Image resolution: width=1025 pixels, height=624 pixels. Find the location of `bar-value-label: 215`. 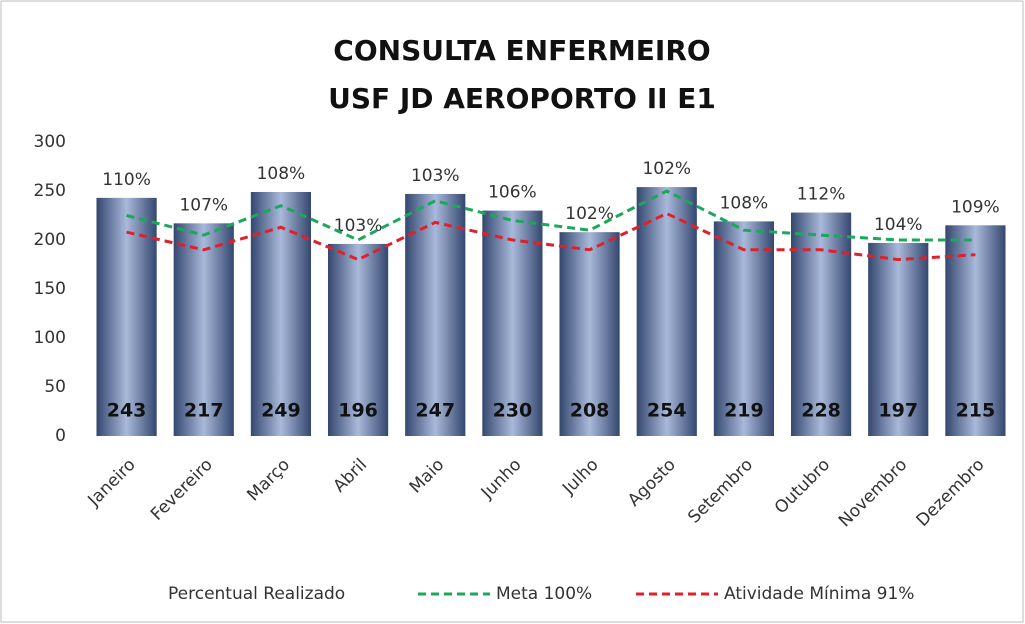

bar-value-label: 215 is located at coordinates (976, 411).